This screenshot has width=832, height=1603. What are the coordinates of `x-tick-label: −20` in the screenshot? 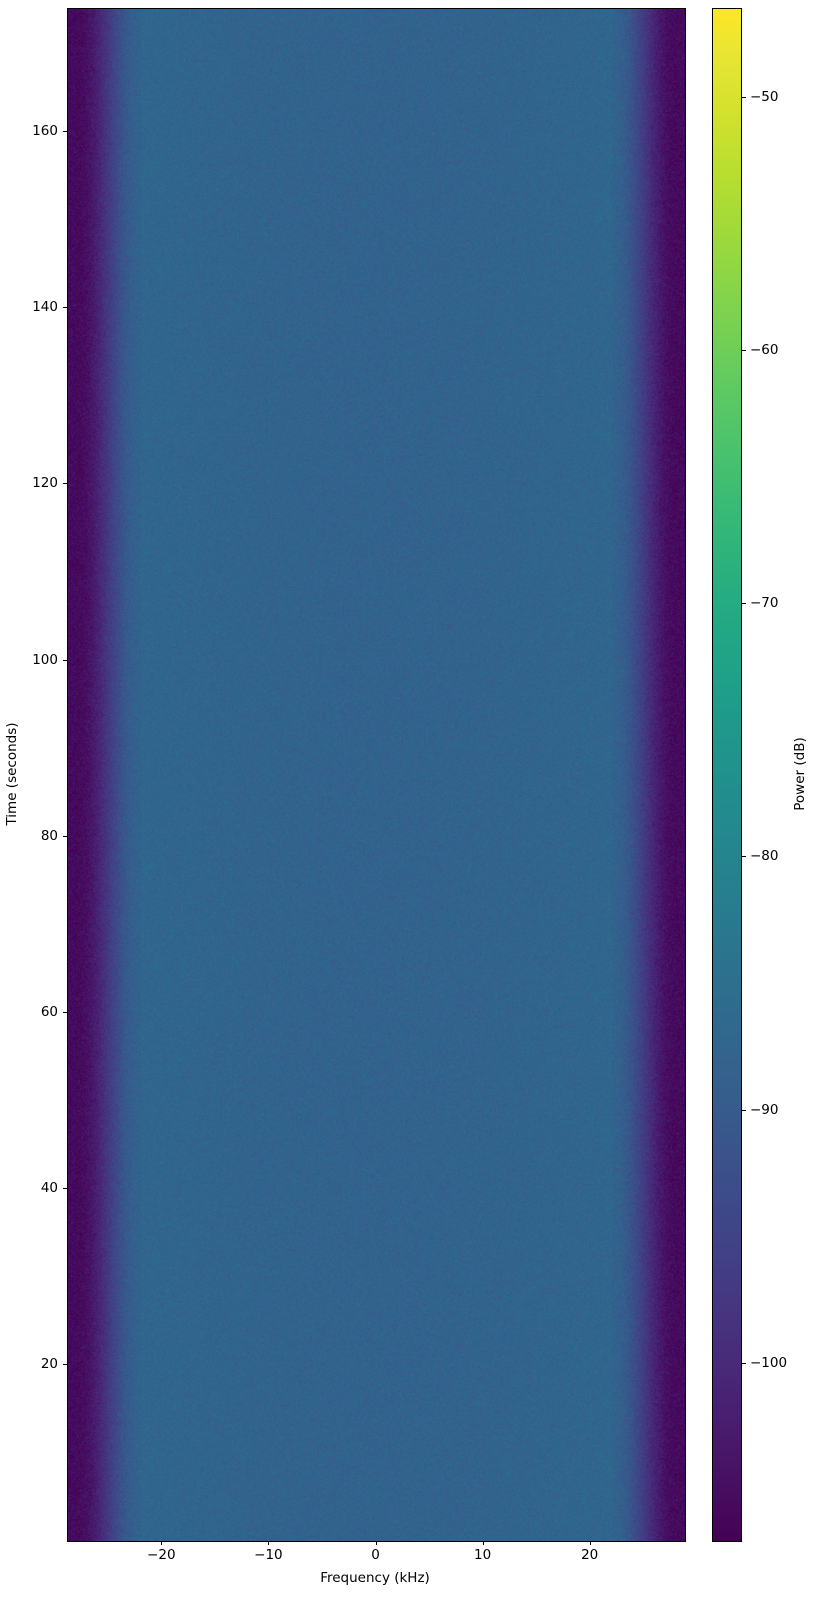 It's located at (161, 1555).